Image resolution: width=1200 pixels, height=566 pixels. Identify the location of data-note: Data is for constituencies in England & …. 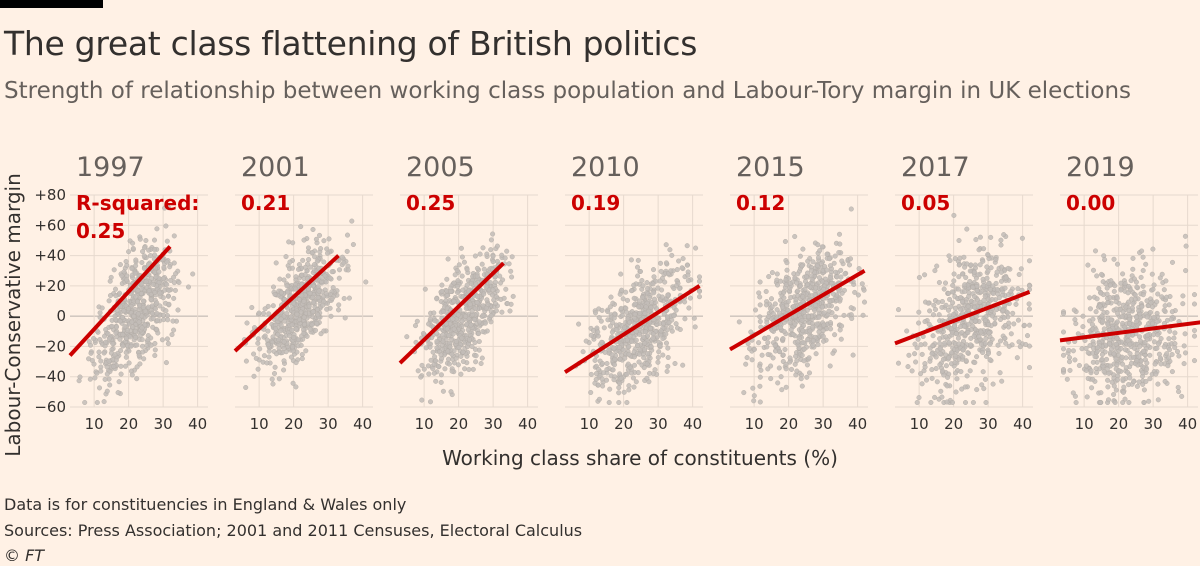
(205, 504).